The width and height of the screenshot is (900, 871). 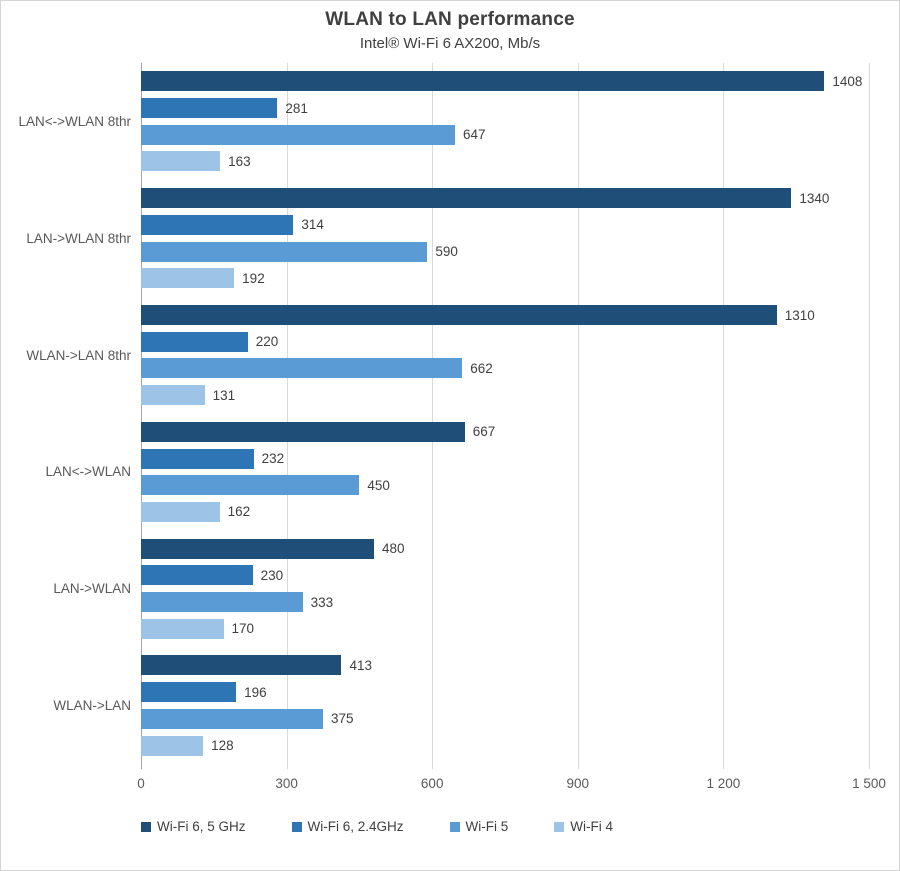 I want to click on value-label: 230, so click(x=272, y=575).